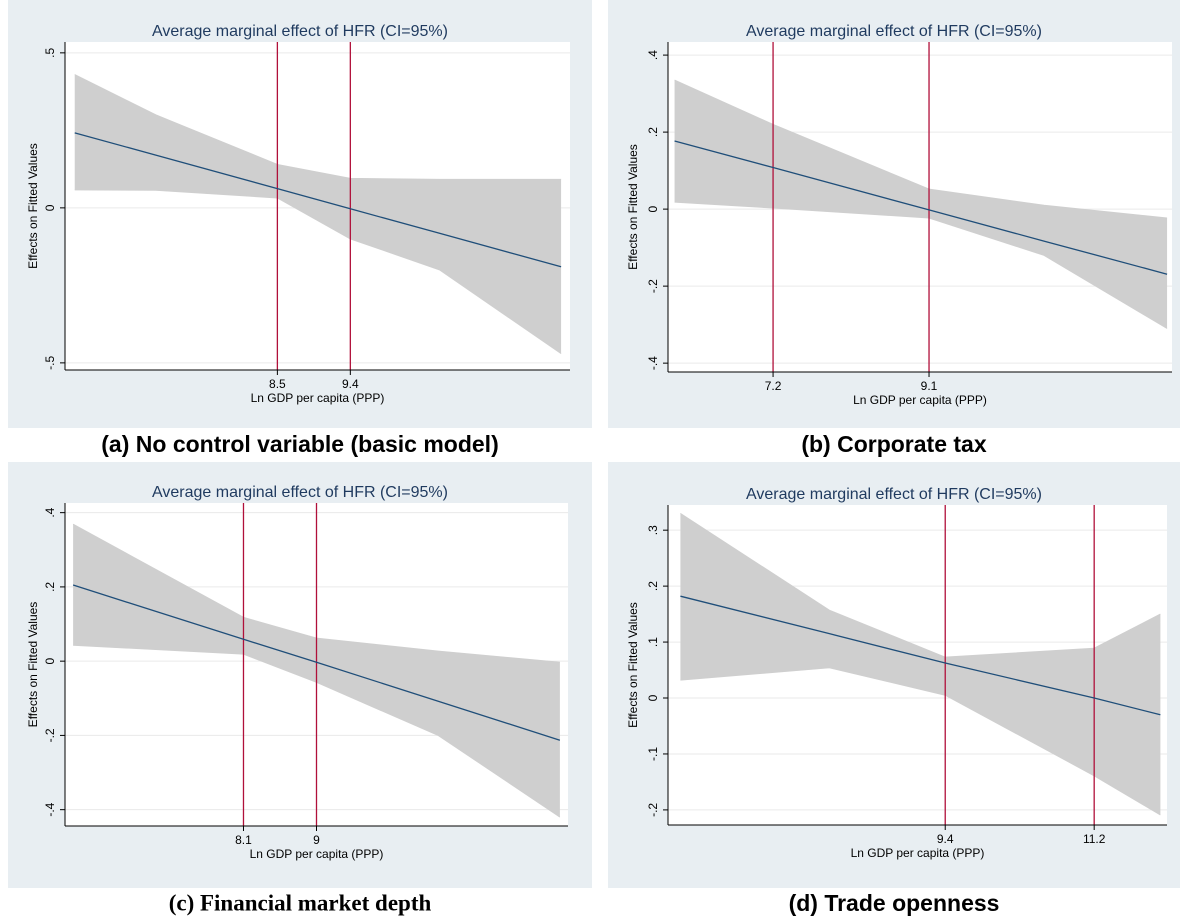 The height and width of the screenshot is (920, 1182). What do you see at coordinates (1094, 839) in the screenshot?
I see `x-tick-label: 11.2` at bounding box center [1094, 839].